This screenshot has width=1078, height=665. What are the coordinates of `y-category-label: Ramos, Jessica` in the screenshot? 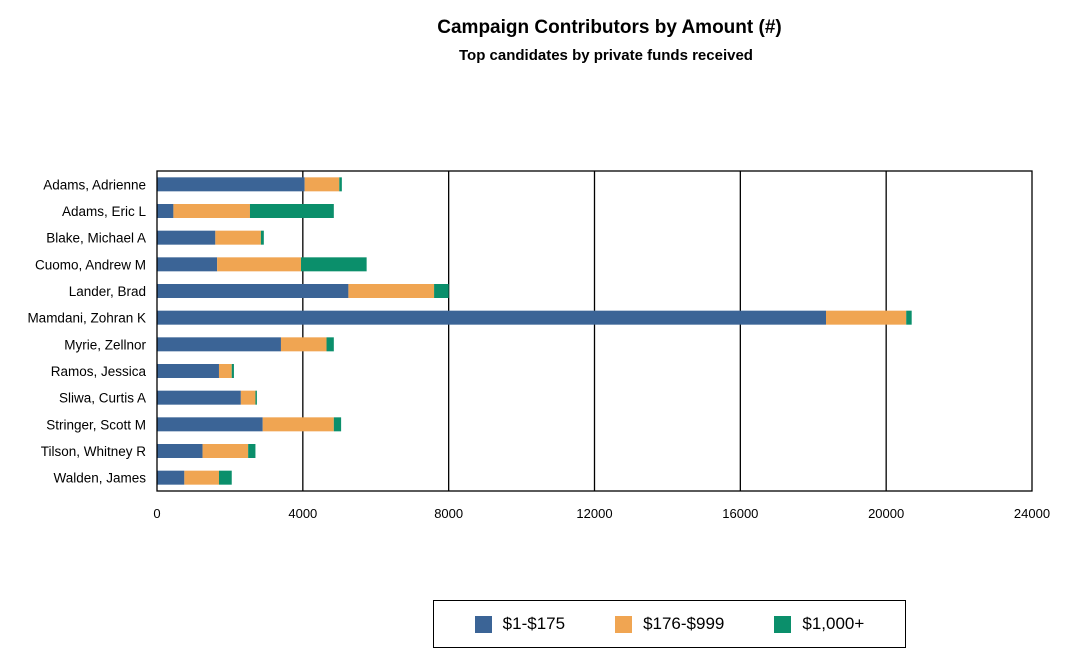 It's located at (99, 371).